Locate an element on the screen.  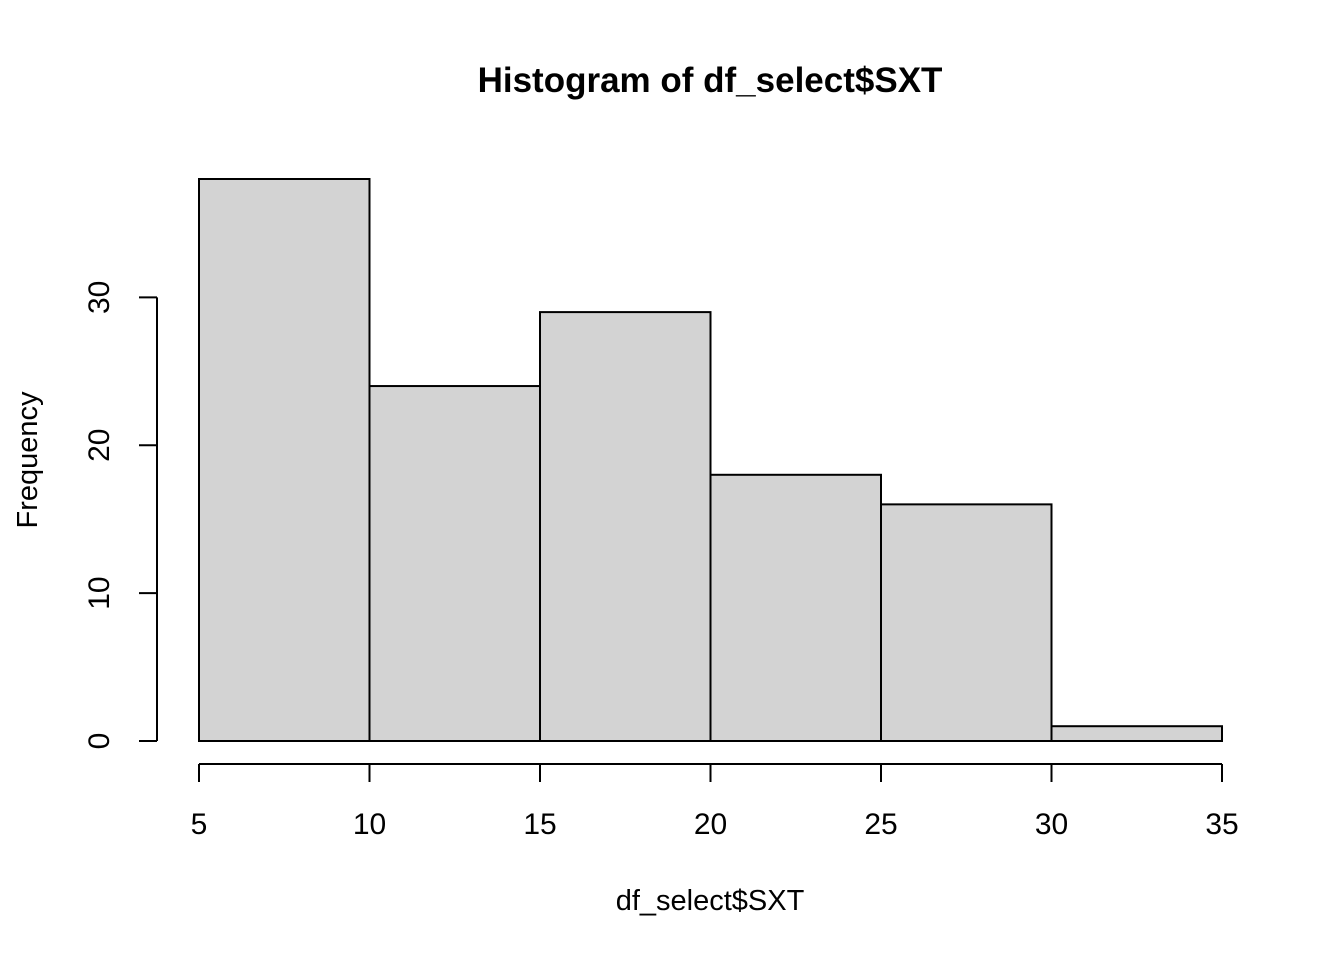
y-axis-title: Frequency is located at coordinates (28, 460).